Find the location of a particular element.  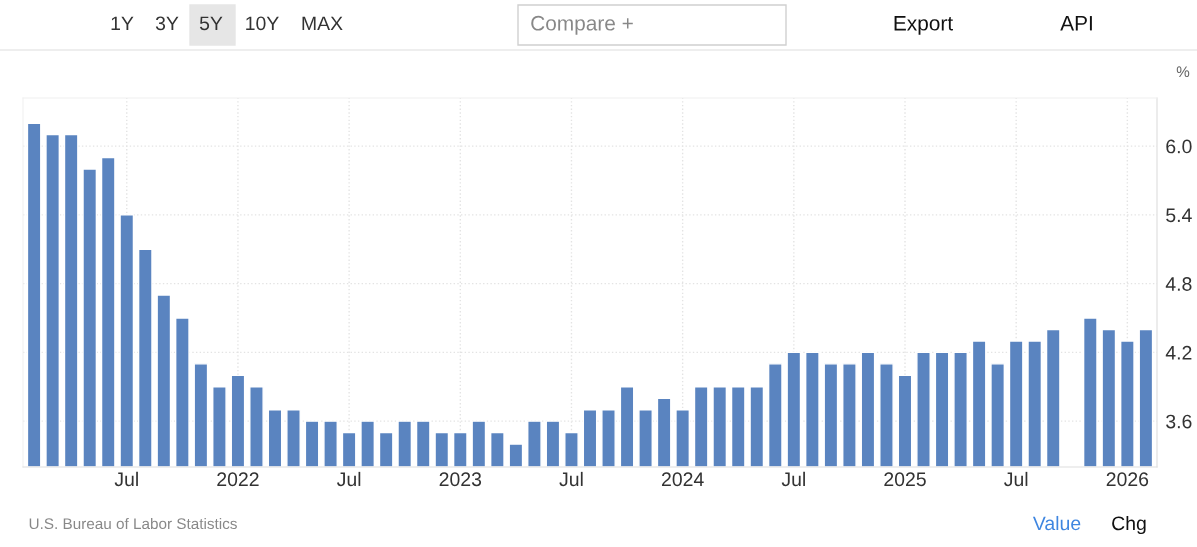

text: API is located at coordinates (1076, 23).